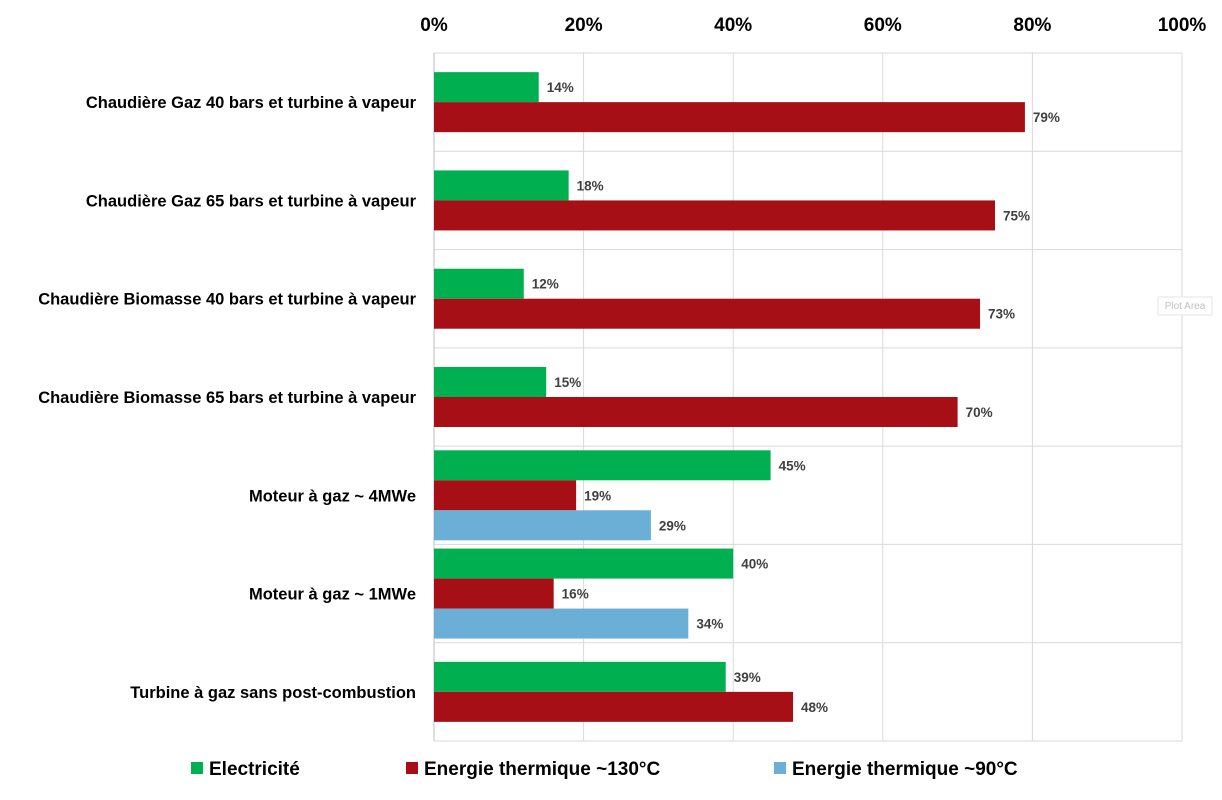 The image size is (1222, 800). Describe the element at coordinates (709, 624) in the screenshot. I see `data-label: 34%` at that location.